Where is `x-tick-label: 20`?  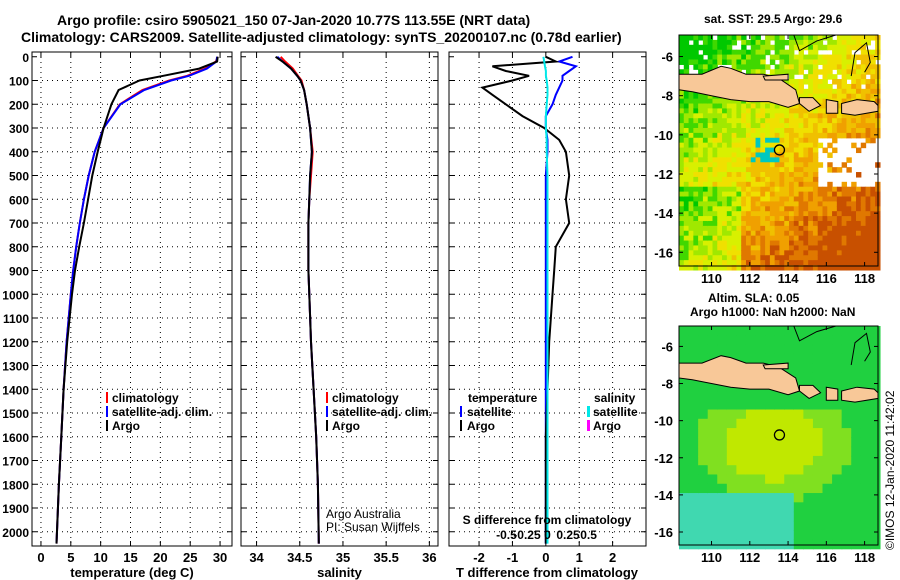 x-tick-label: 20 is located at coordinates (160, 557).